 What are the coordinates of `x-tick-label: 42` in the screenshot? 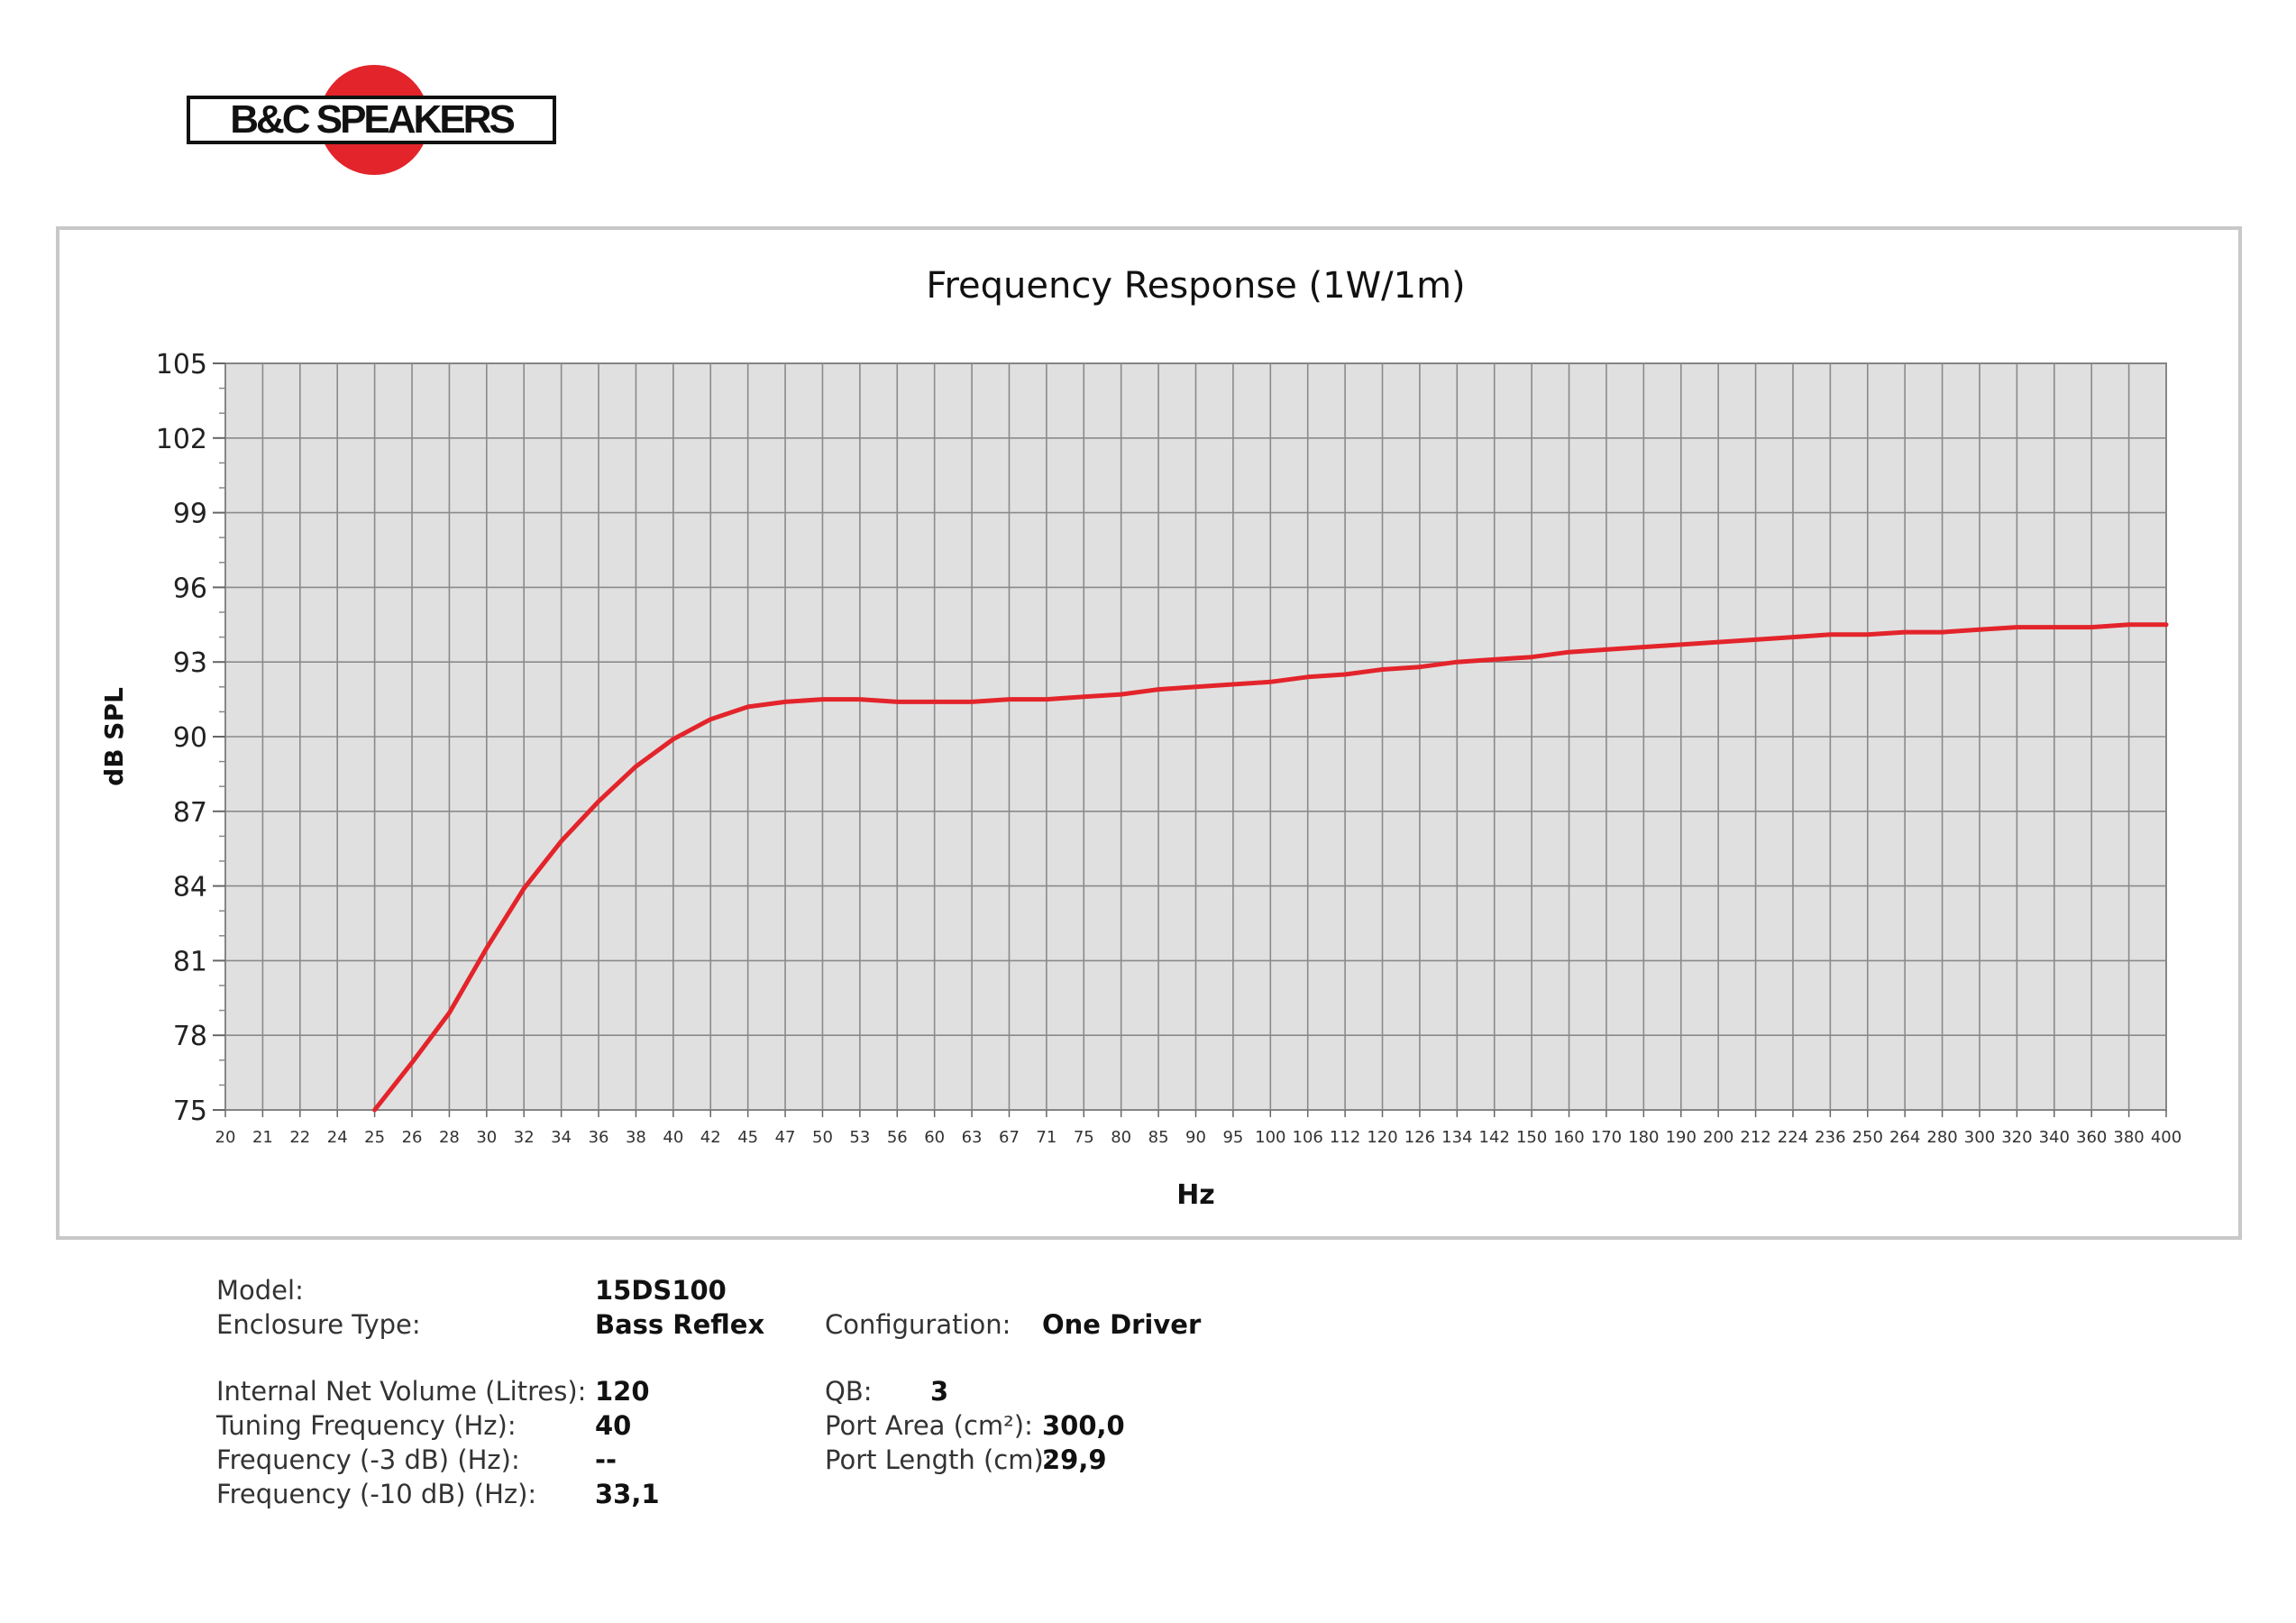 It's located at (710, 1137).